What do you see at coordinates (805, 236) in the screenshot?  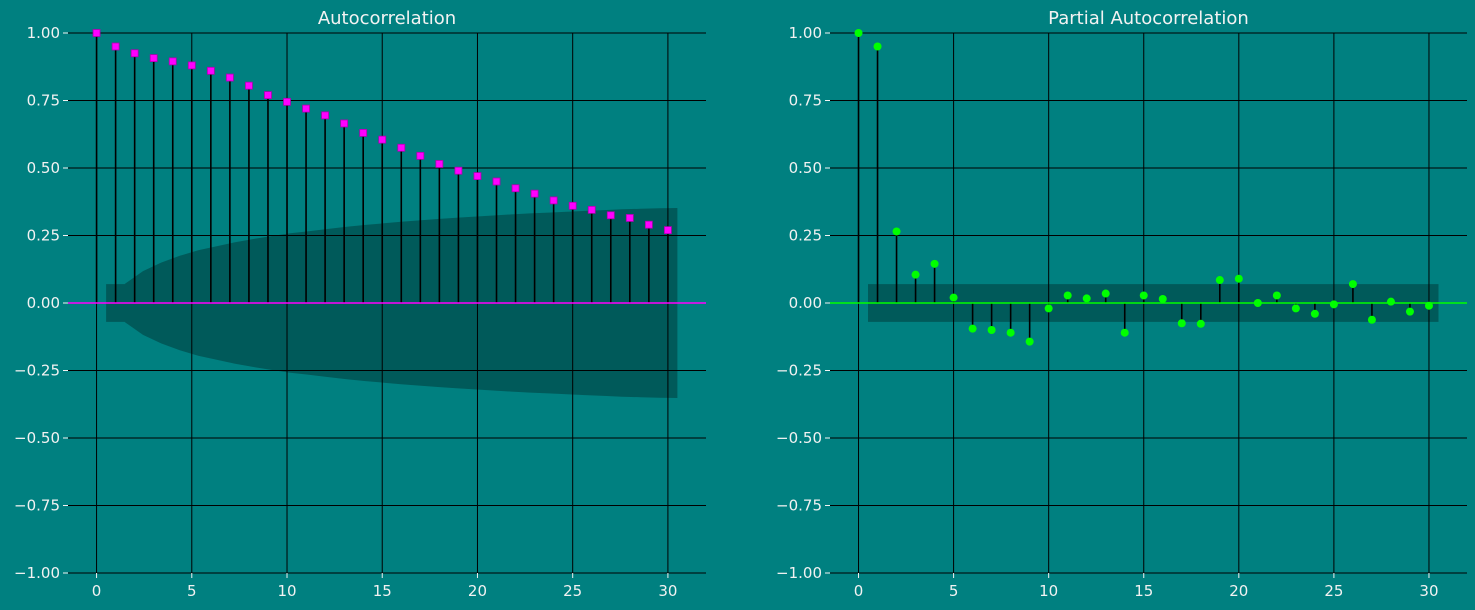 I see `pacf-ytick-label: 0.25` at bounding box center [805, 236].